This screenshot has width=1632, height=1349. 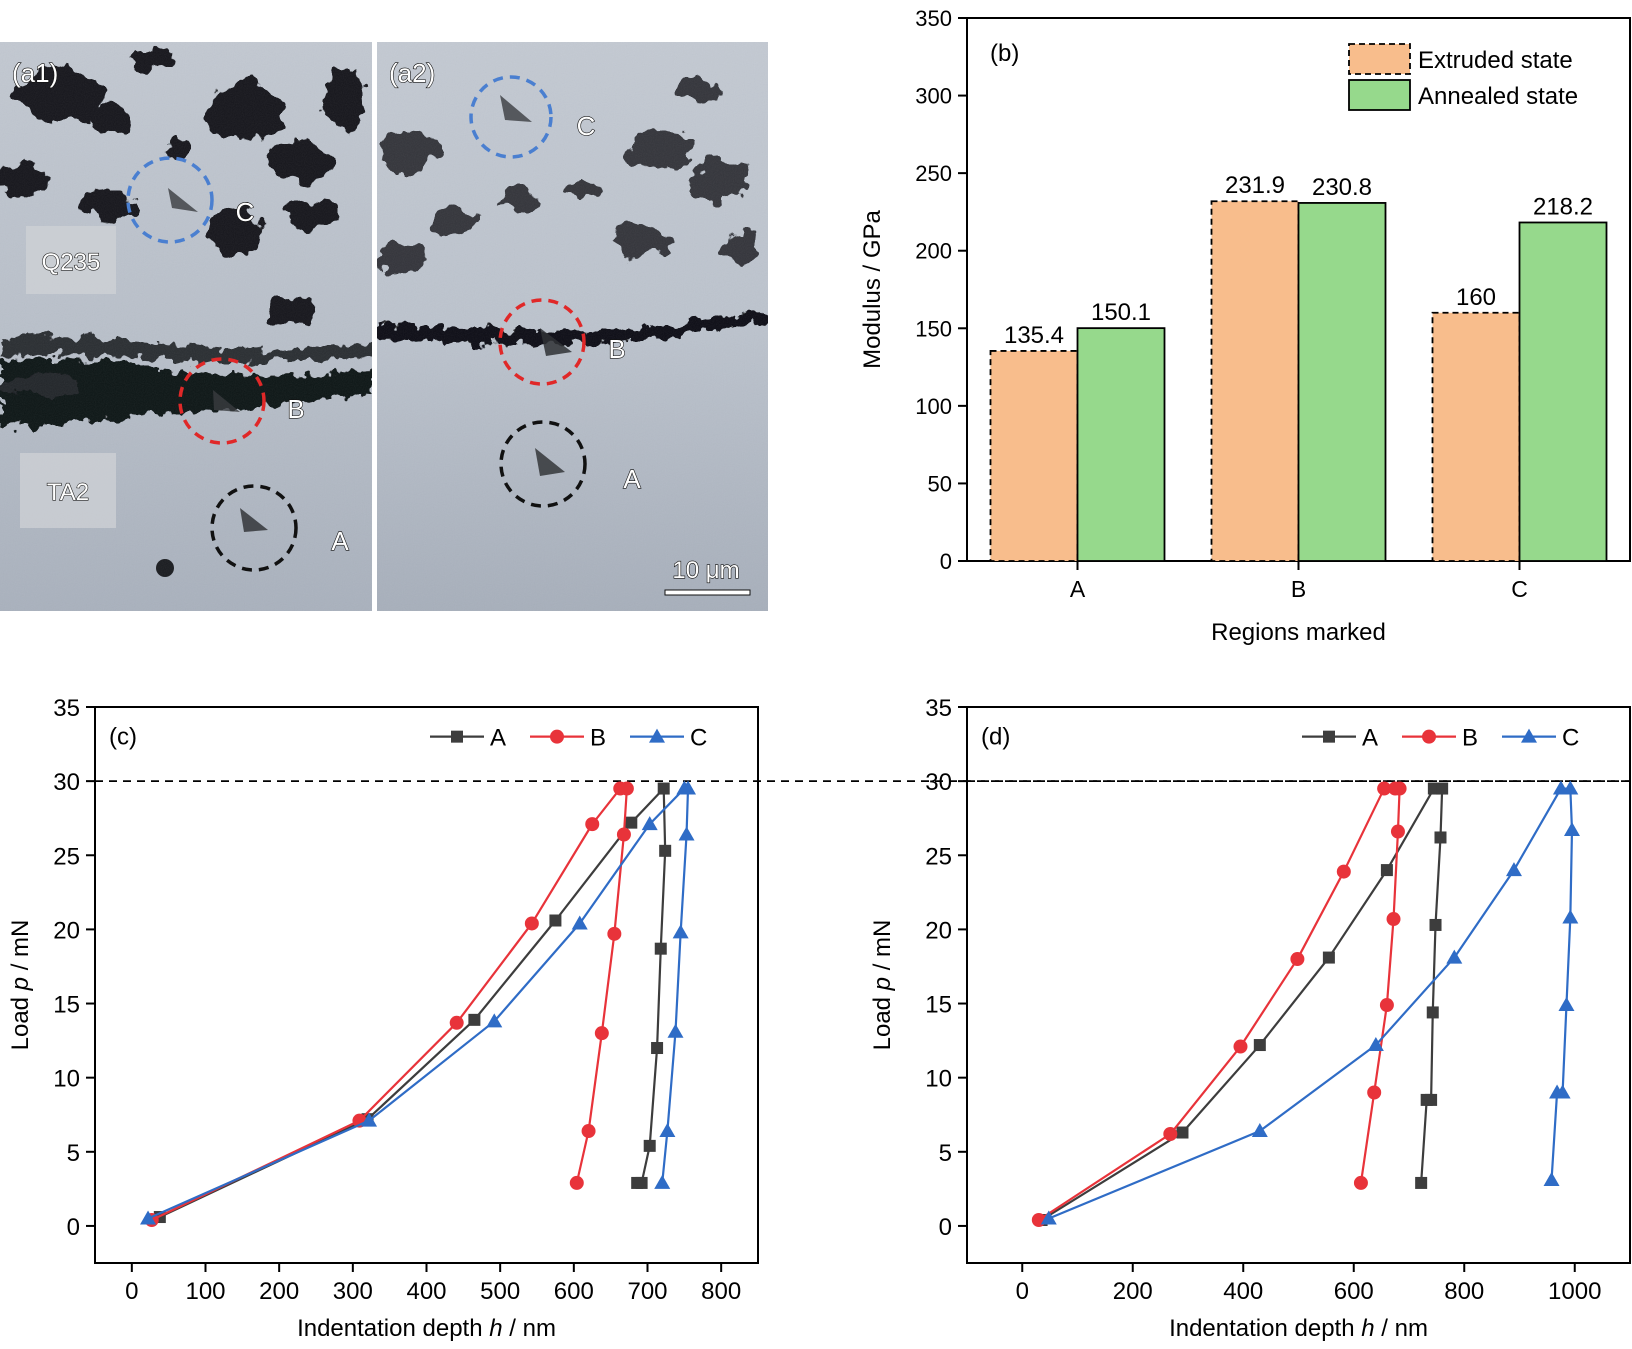 What do you see at coordinates (66, 1005) in the screenshot?
I see `y-tick-label: 15` at bounding box center [66, 1005].